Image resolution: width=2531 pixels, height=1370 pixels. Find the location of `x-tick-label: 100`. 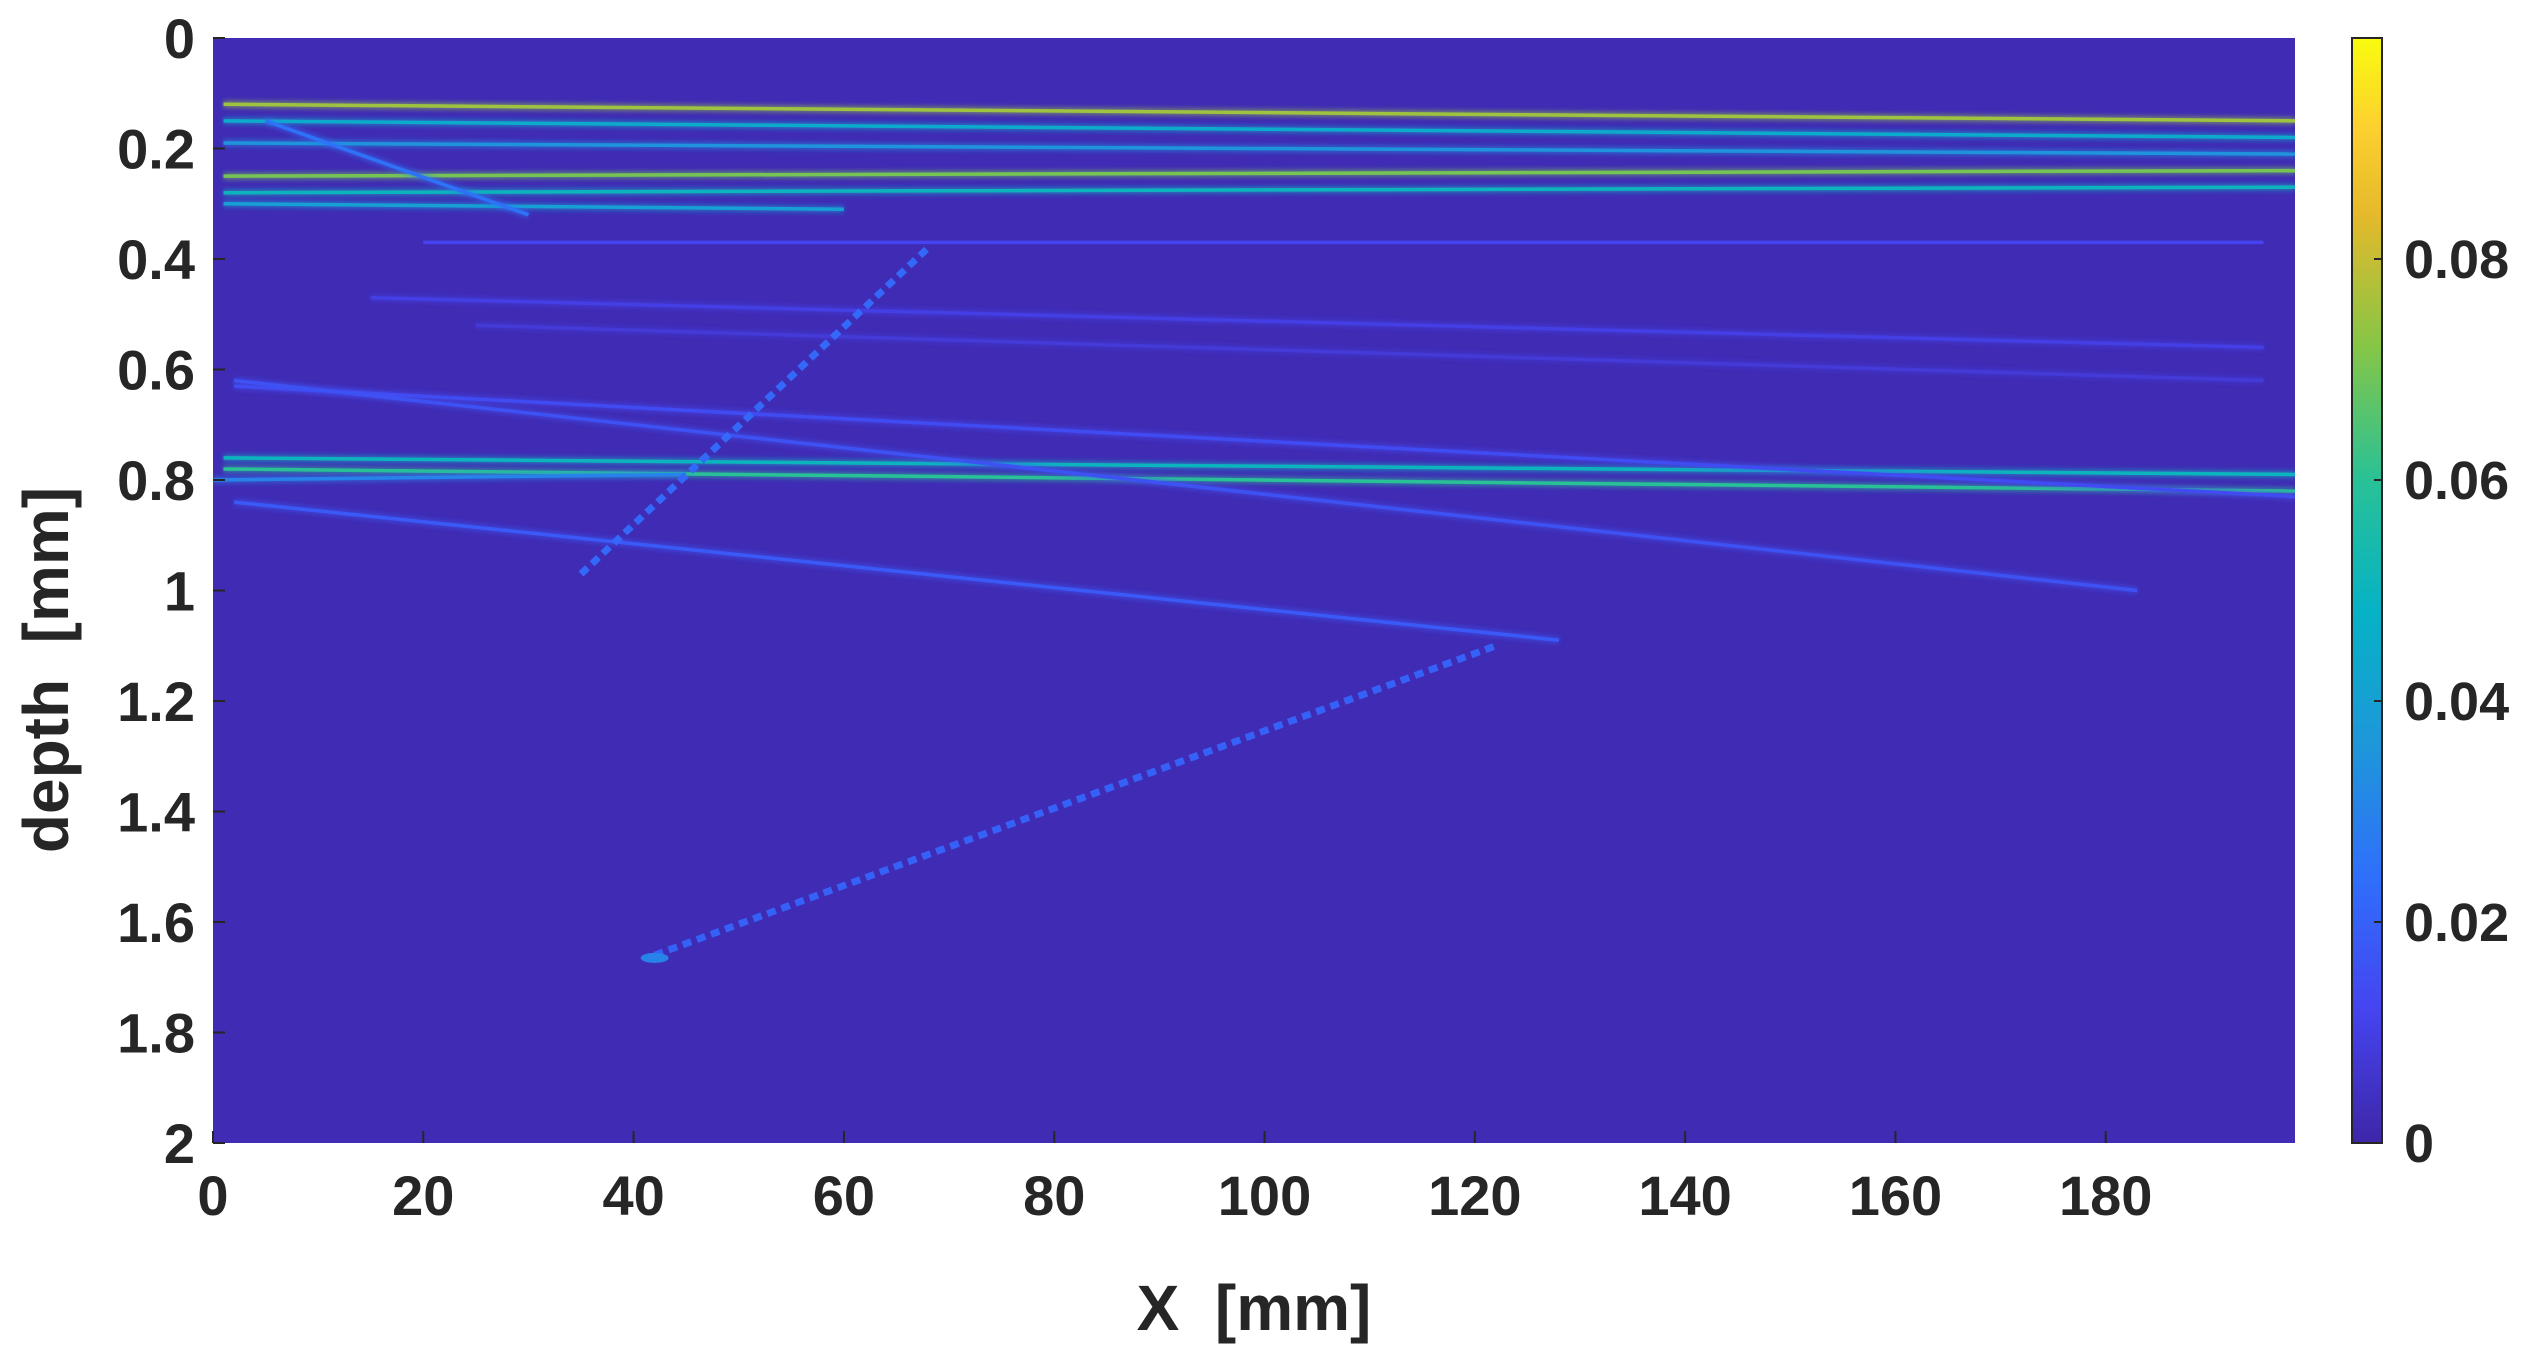

x-tick-label: 100 is located at coordinates (1264, 1195).